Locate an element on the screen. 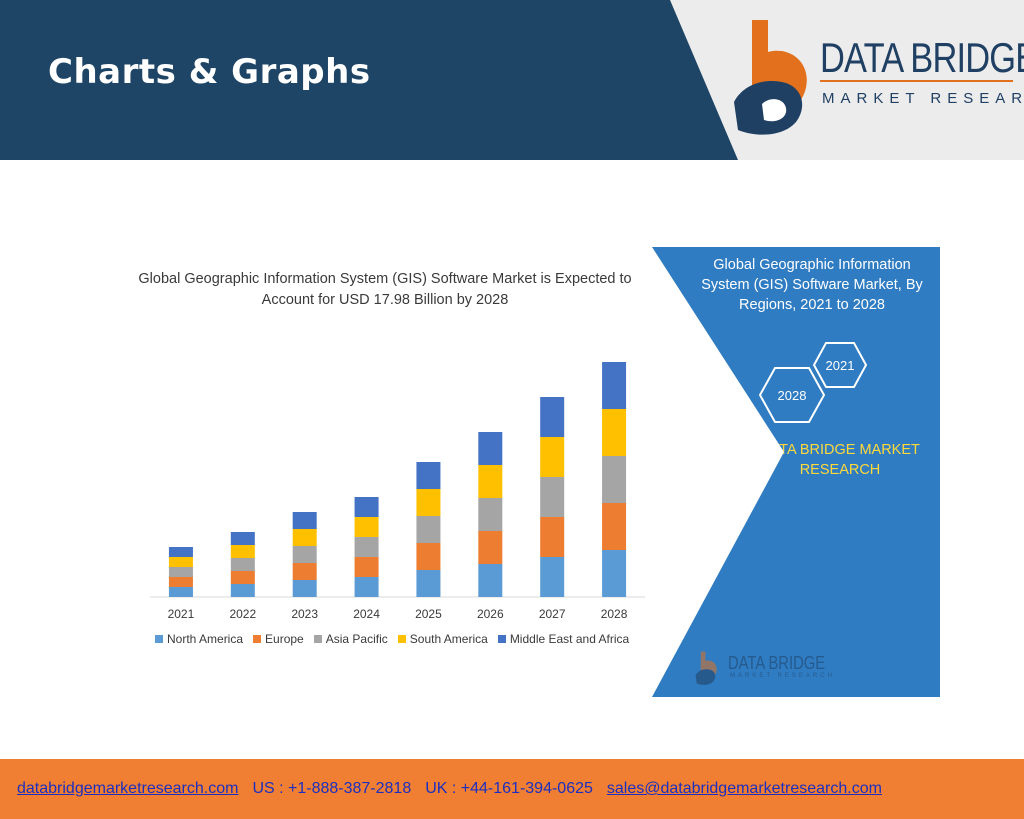  bar-2023-asia-pacific is located at coordinates (304, 554).